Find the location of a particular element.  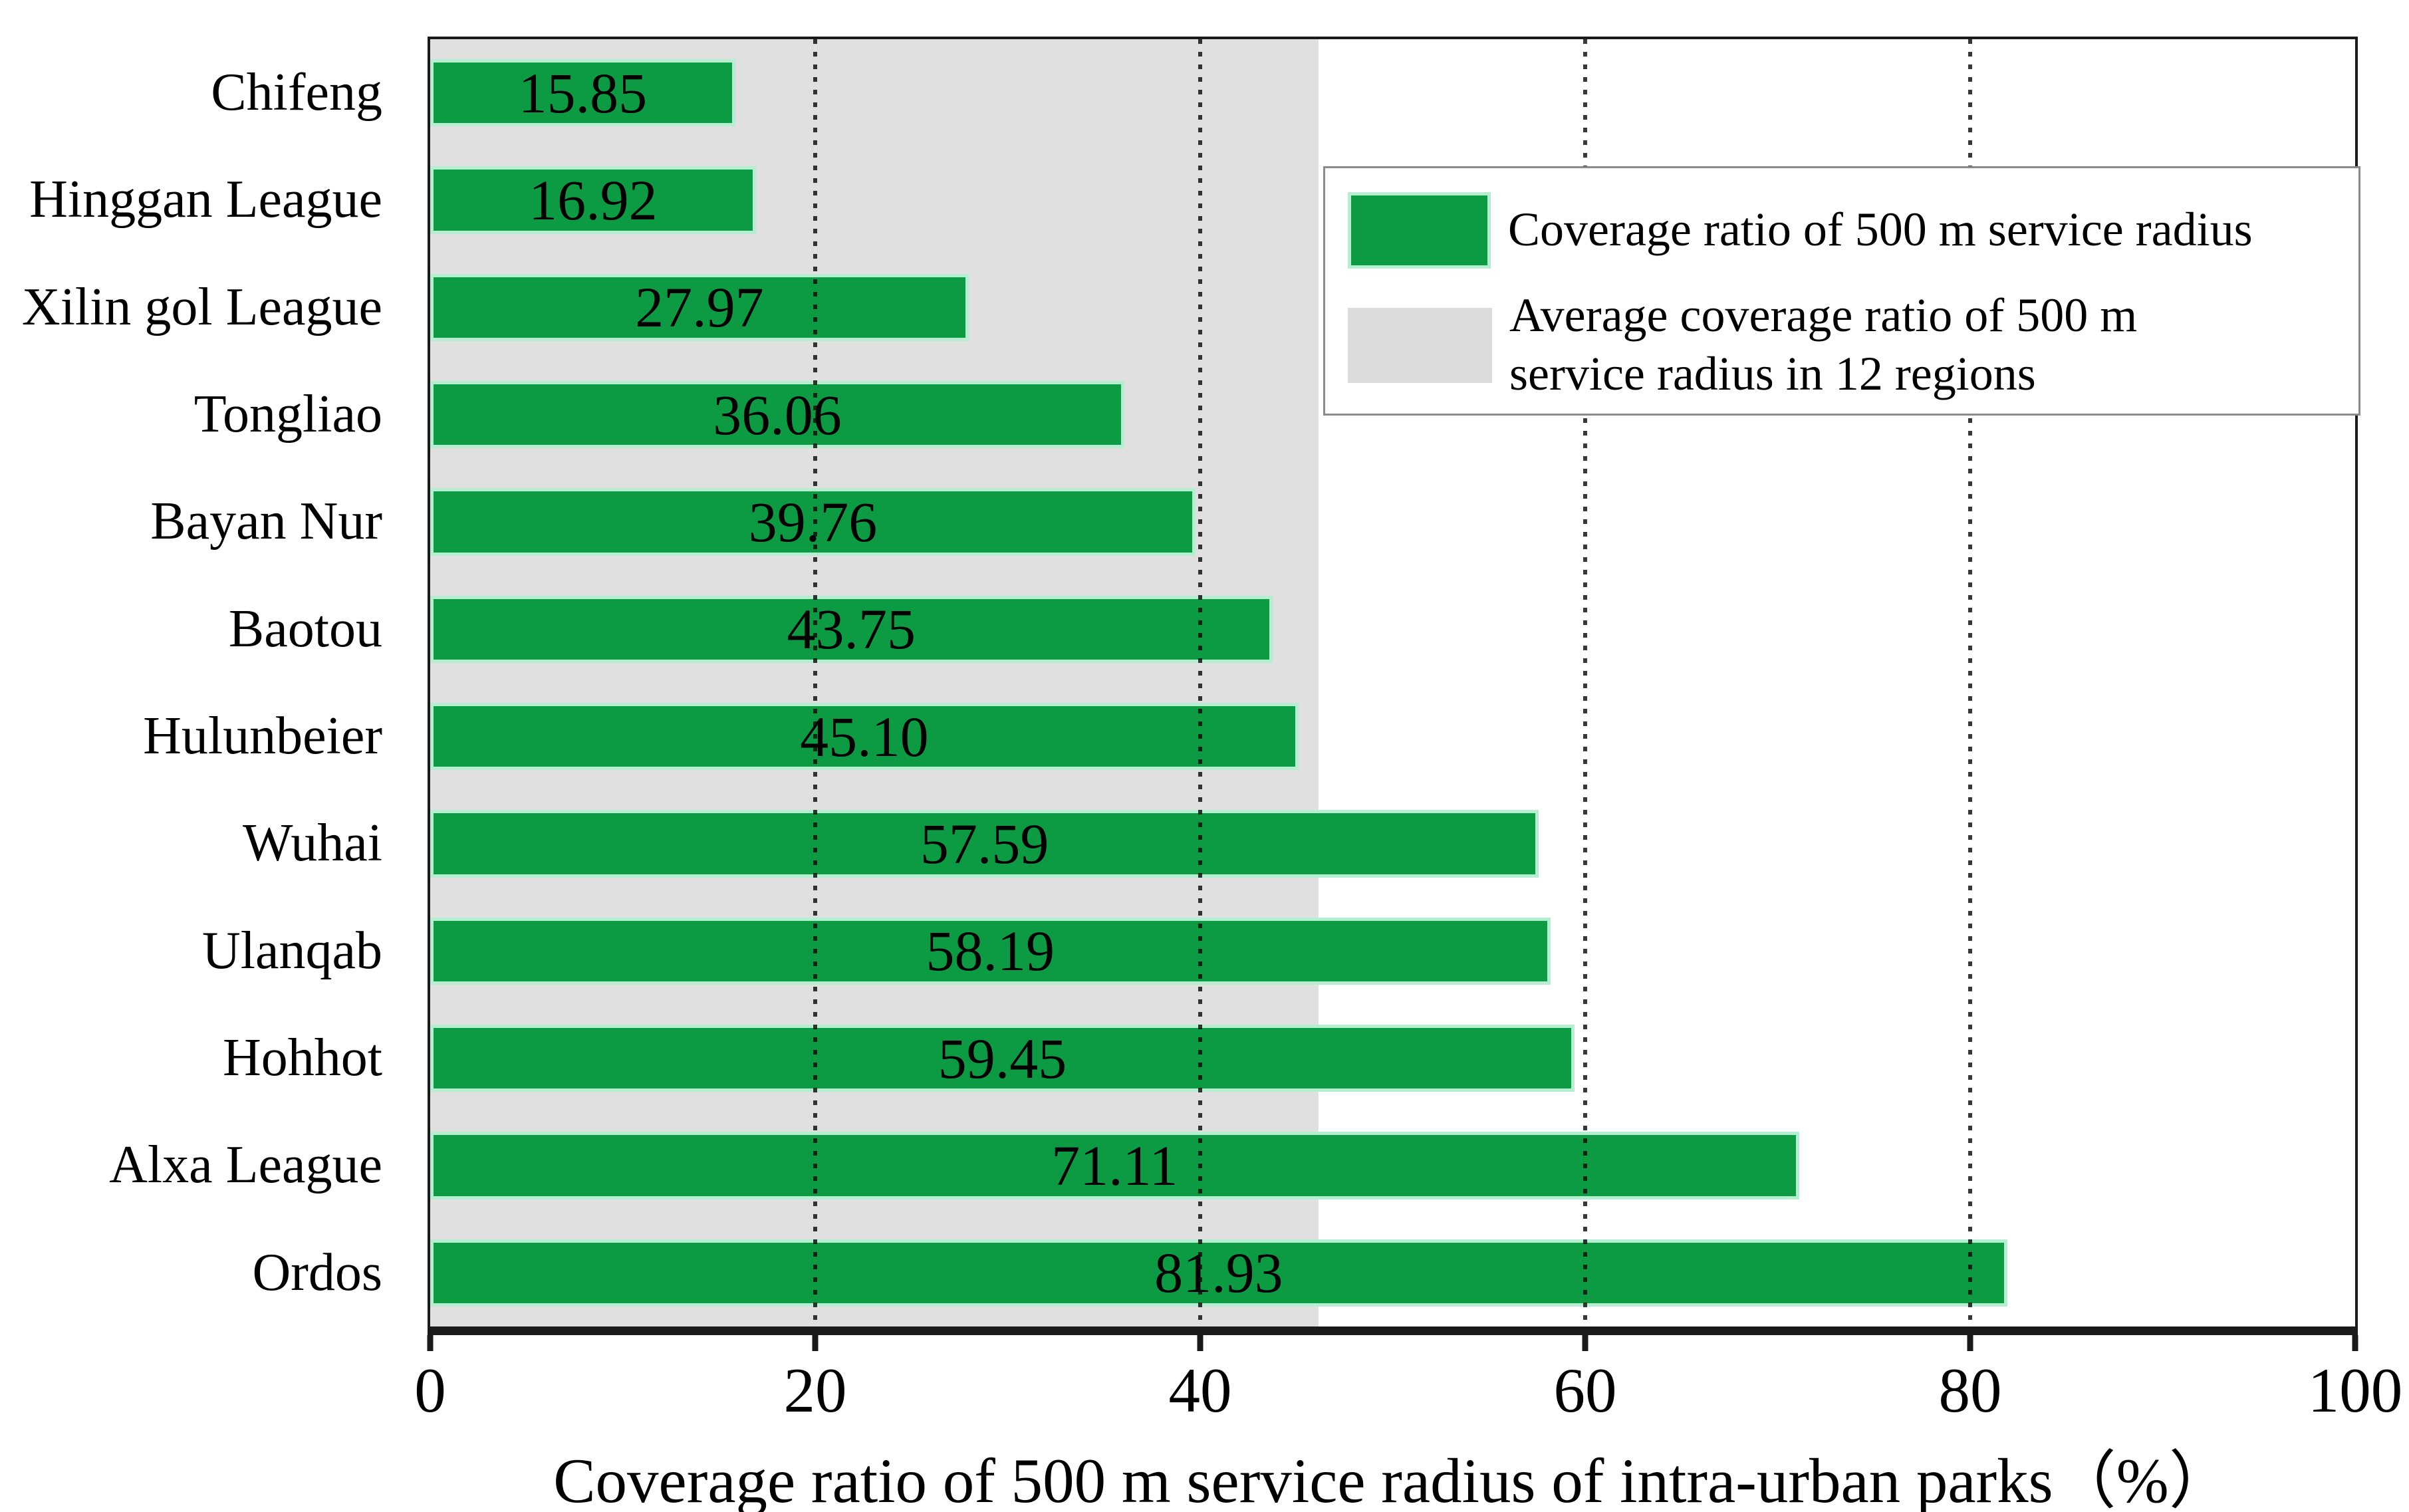

bar-value-label: 45.10 is located at coordinates (864, 736).